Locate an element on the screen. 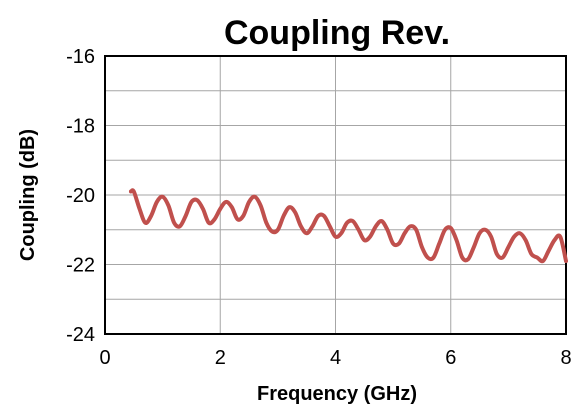 The width and height of the screenshot is (578, 412). y-tick-label-1: -18 is located at coordinates (80, 127).